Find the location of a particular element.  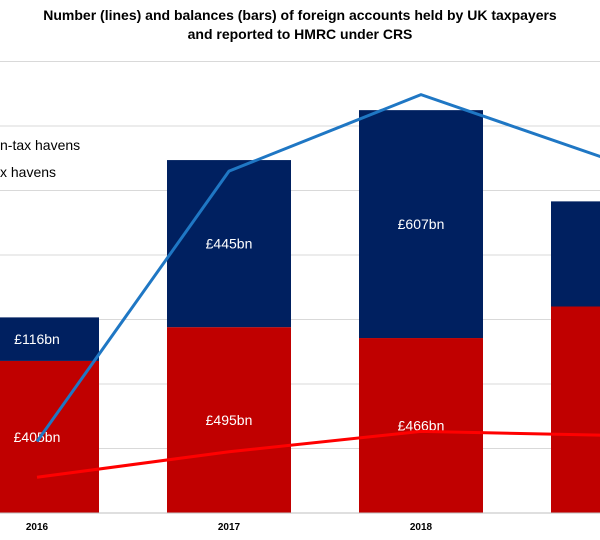

data-label-tax-havens: £405bn is located at coordinates (37, 437).